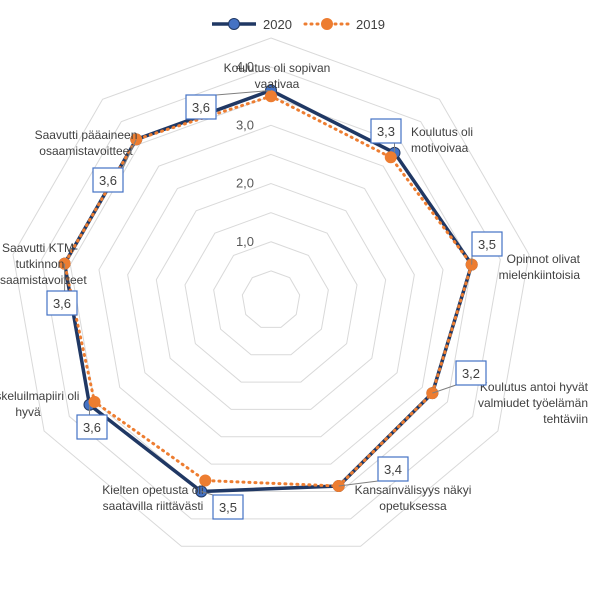 This screenshot has width=600, height=600. I want to click on tick-label: 3,0, so click(245, 124).